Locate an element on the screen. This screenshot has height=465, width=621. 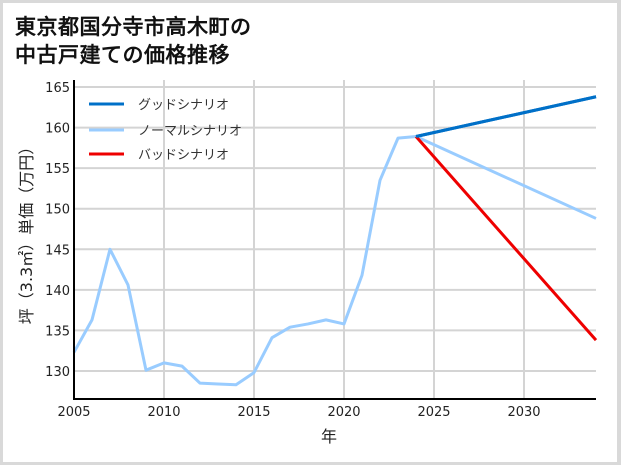
title-line-2: 中古戸建ての価格推移 is located at coordinates (122, 55).